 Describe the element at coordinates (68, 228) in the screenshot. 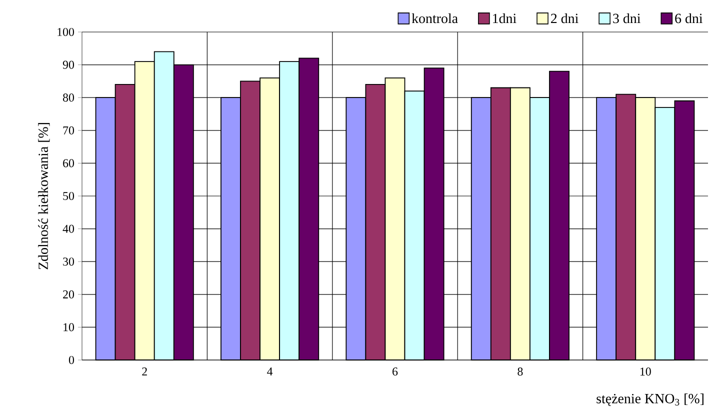

I see `y-tick-label: 40` at that location.